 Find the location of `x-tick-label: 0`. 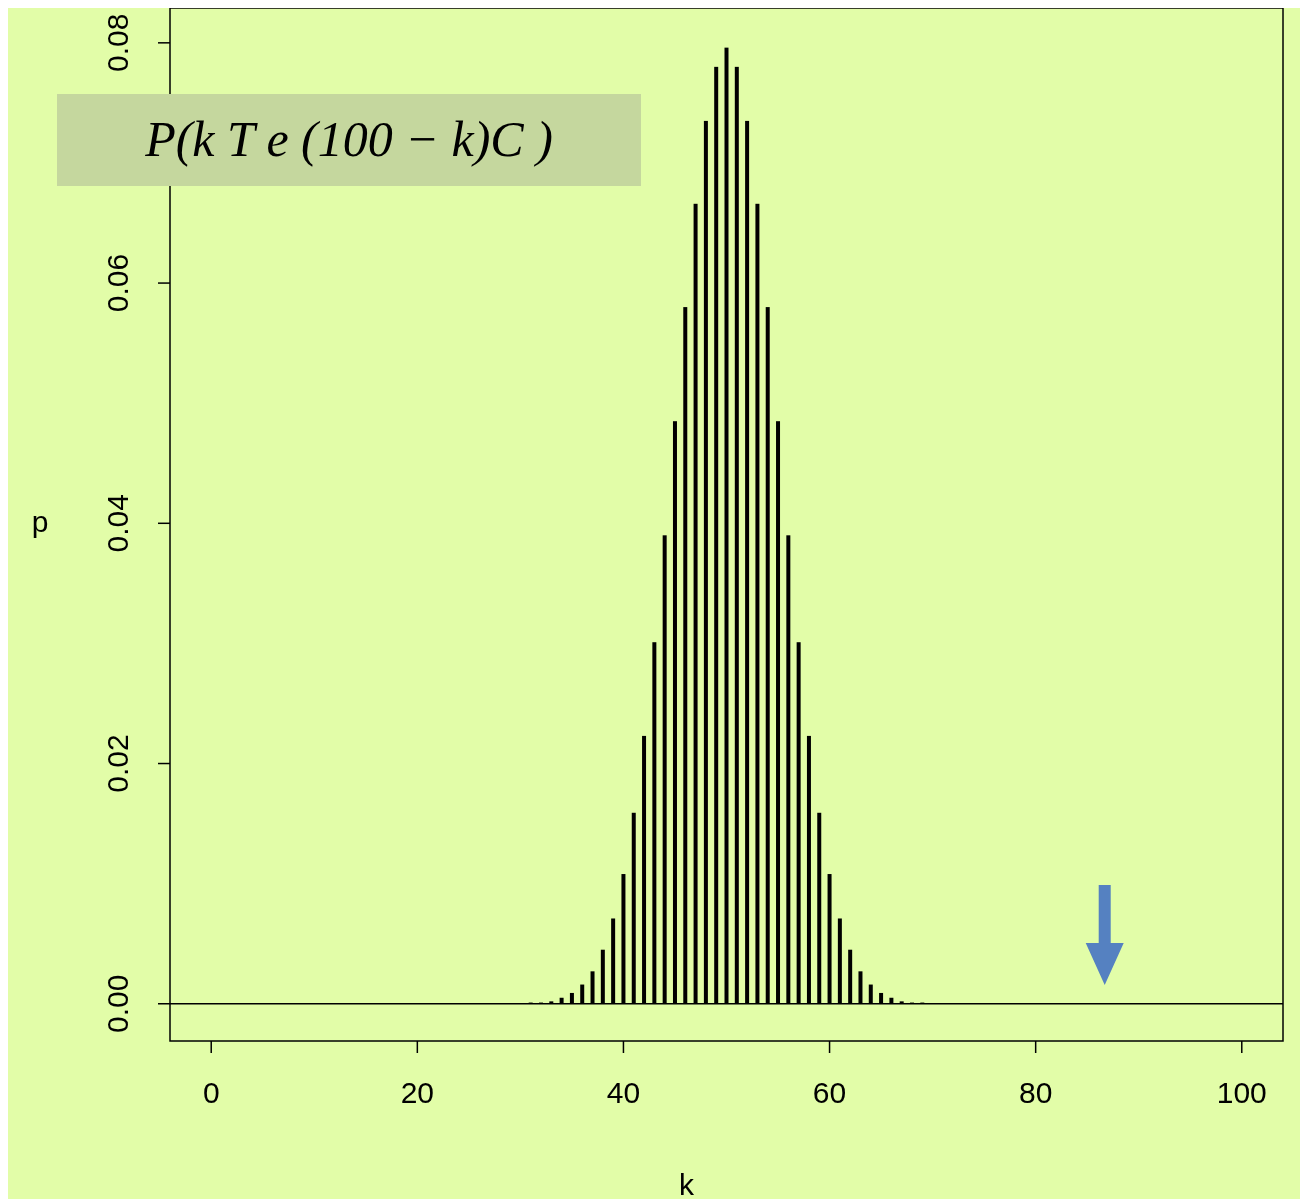

x-tick-label: 0 is located at coordinates (211, 1092).